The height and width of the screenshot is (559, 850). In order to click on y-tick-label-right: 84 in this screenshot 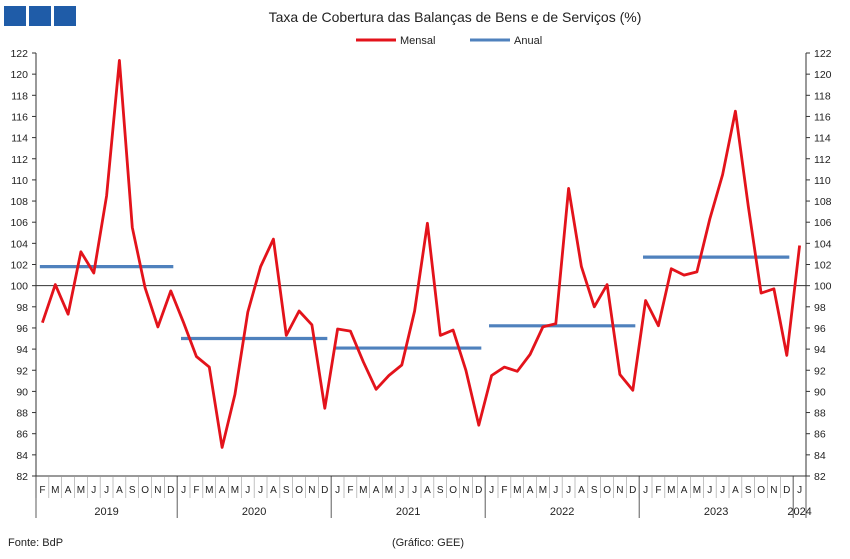, I will do `click(820, 456)`.